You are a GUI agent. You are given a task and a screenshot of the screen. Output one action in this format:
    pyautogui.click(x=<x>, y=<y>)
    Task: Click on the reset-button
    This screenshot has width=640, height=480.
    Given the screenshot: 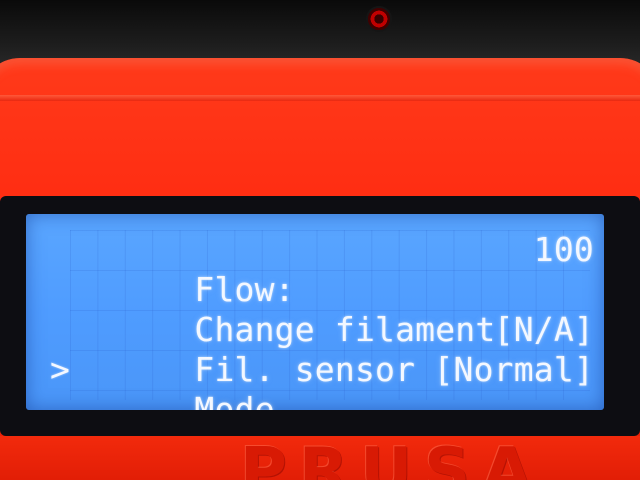 What is the action you would take?
    pyautogui.click(x=379, y=19)
    